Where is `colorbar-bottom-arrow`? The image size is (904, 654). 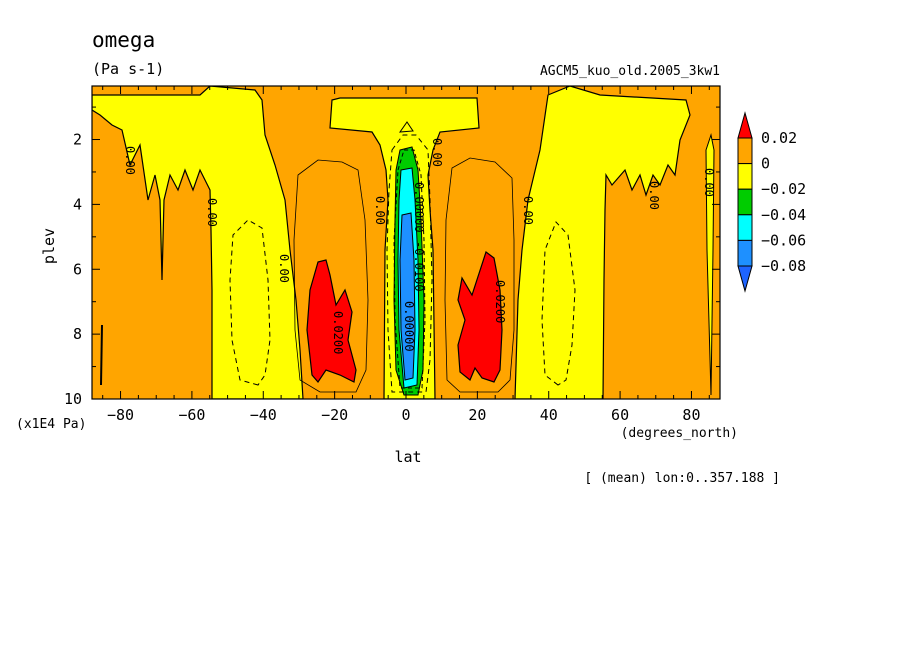
colorbar-bottom-arrow is located at coordinates (745, 279).